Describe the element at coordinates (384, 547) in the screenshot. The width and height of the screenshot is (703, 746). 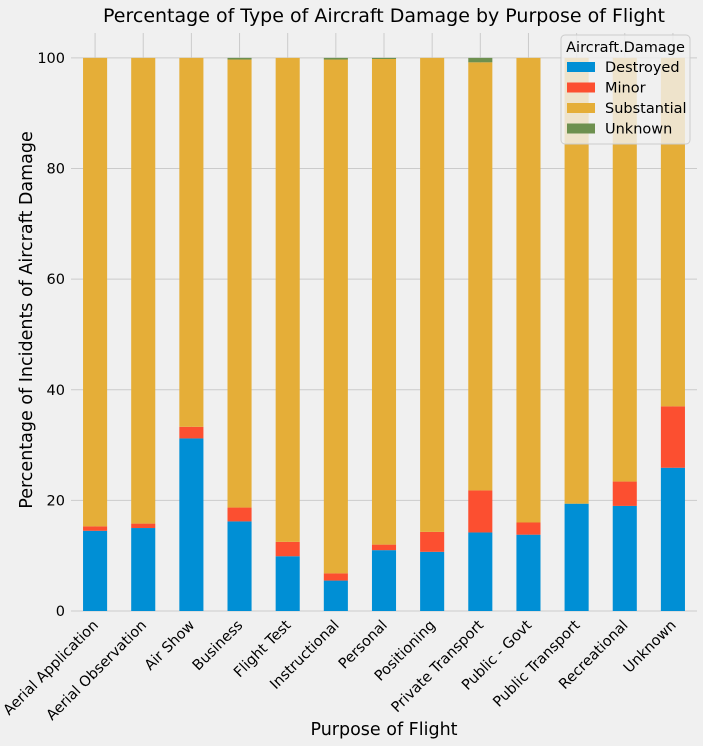
I see `bar-minor-personal` at that location.